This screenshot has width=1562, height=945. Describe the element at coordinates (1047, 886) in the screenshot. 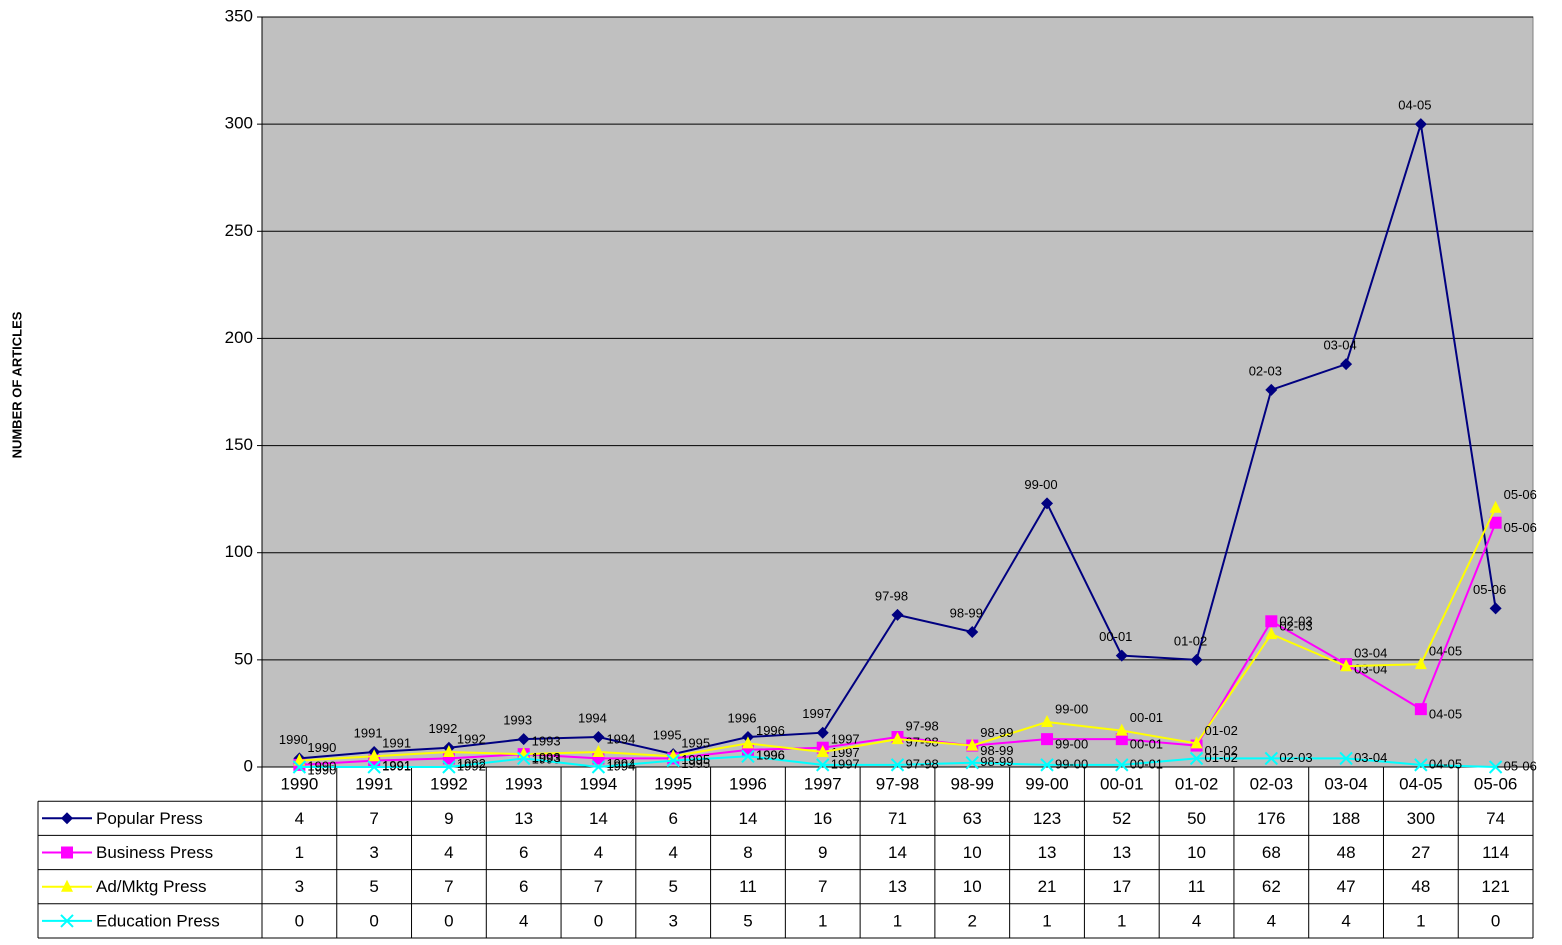

I see `table-value: 21` at that location.